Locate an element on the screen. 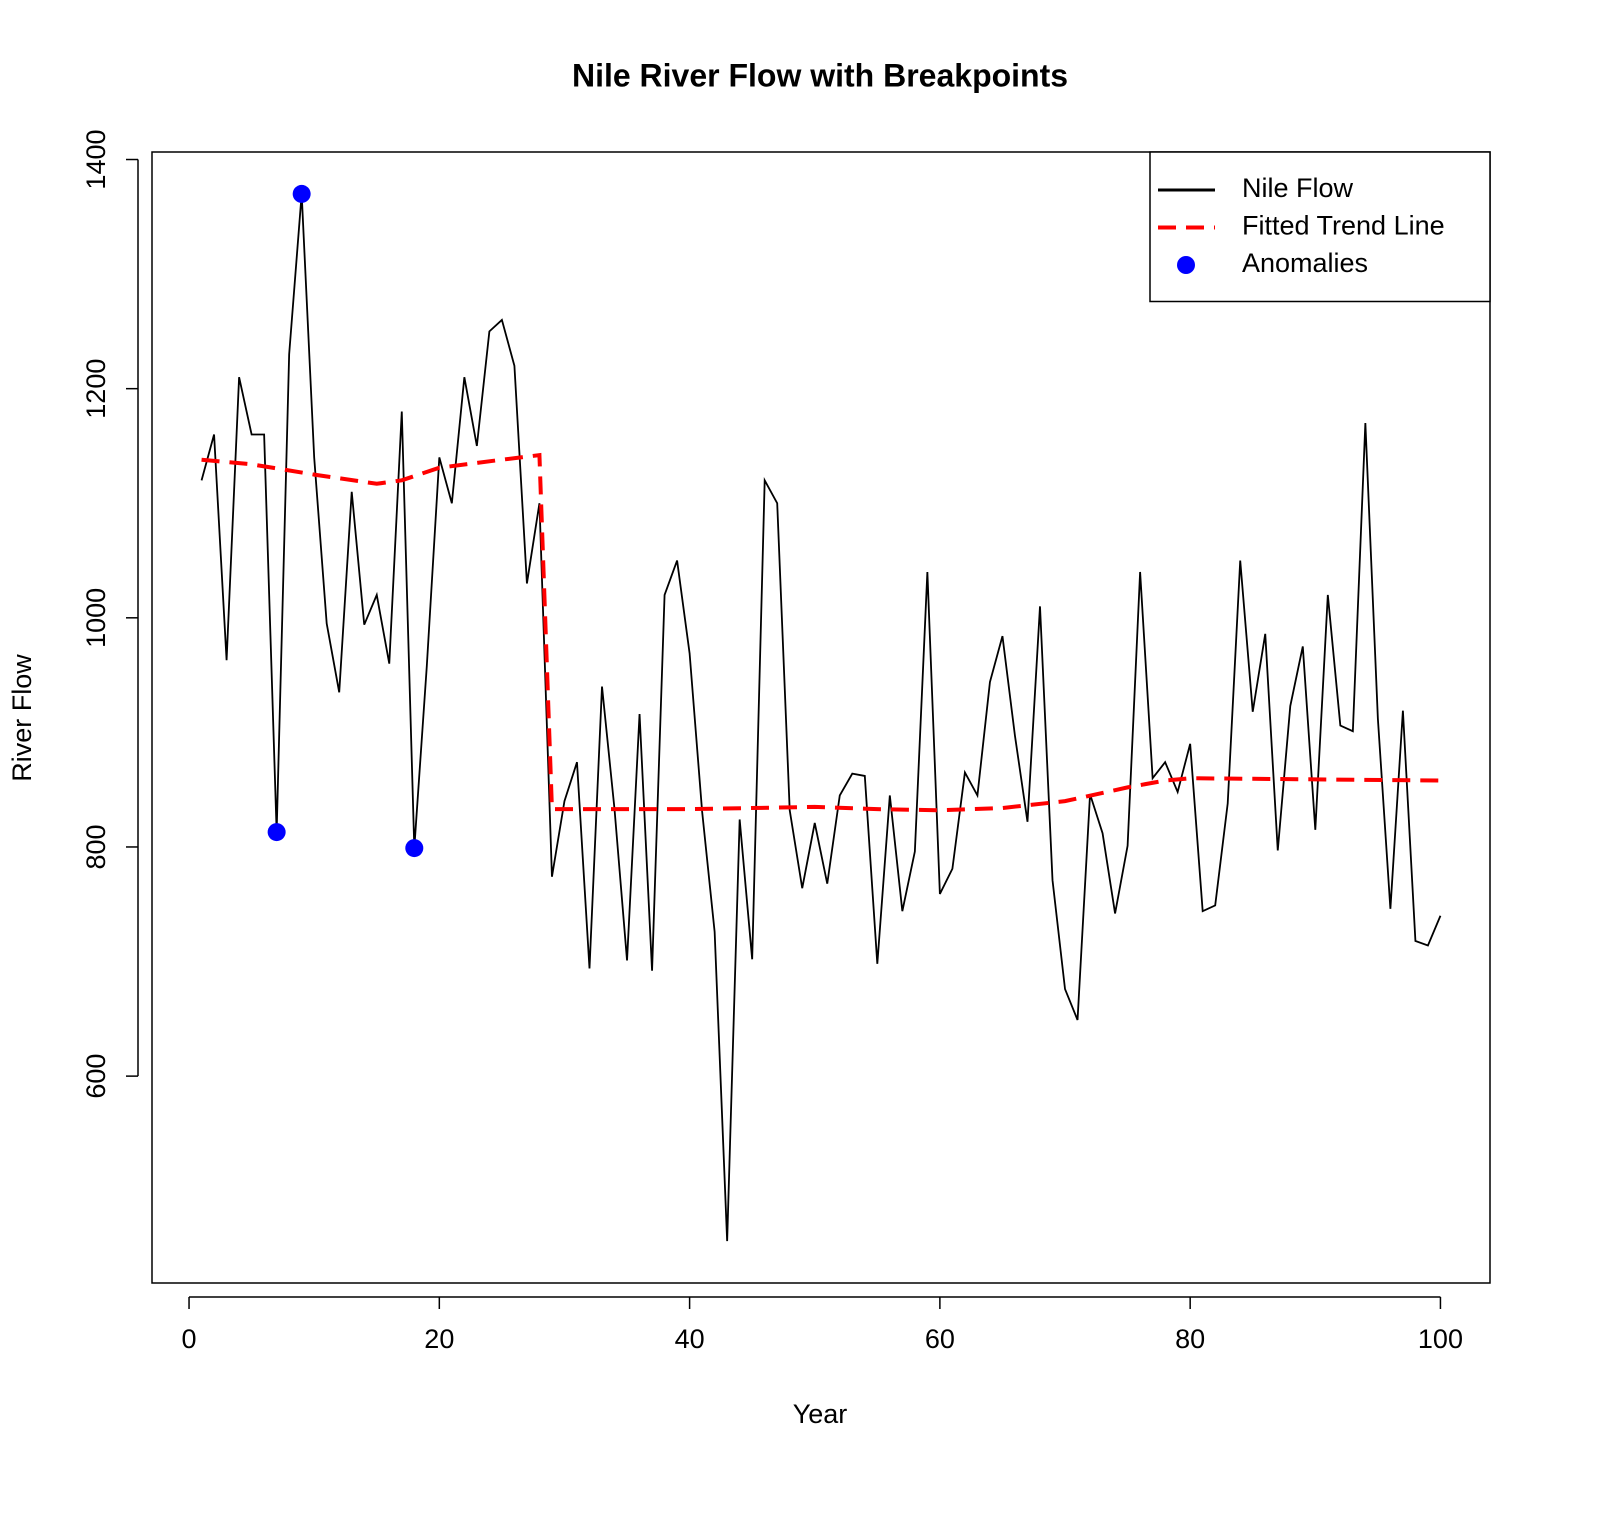 Image resolution: width=1622 pixels, height=1524 pixels. y-axis-label: River Flow is located at coordinates (22, 718).